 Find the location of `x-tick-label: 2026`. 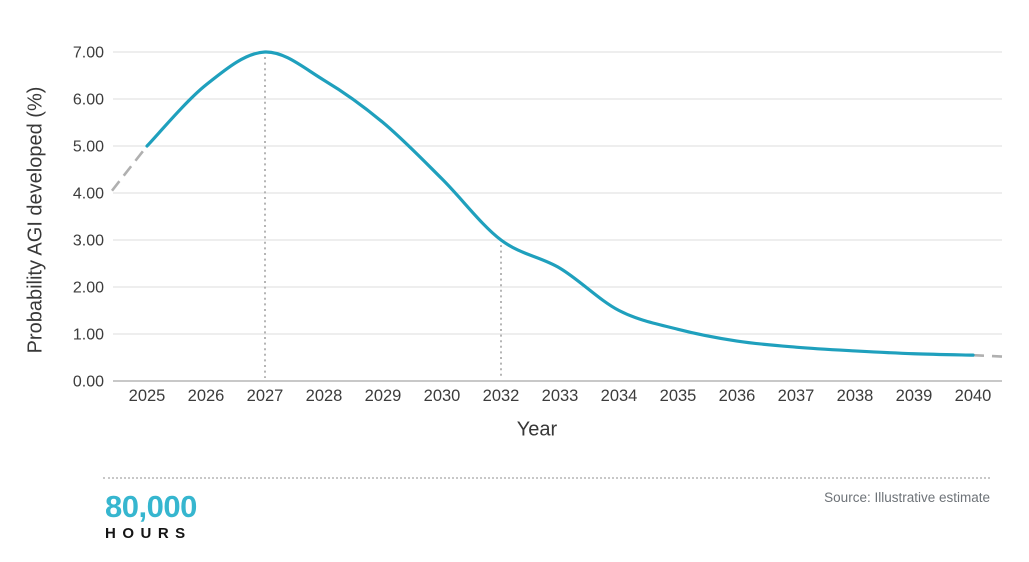

x-tick-label: 2026 is located at coordinates (206, 396).